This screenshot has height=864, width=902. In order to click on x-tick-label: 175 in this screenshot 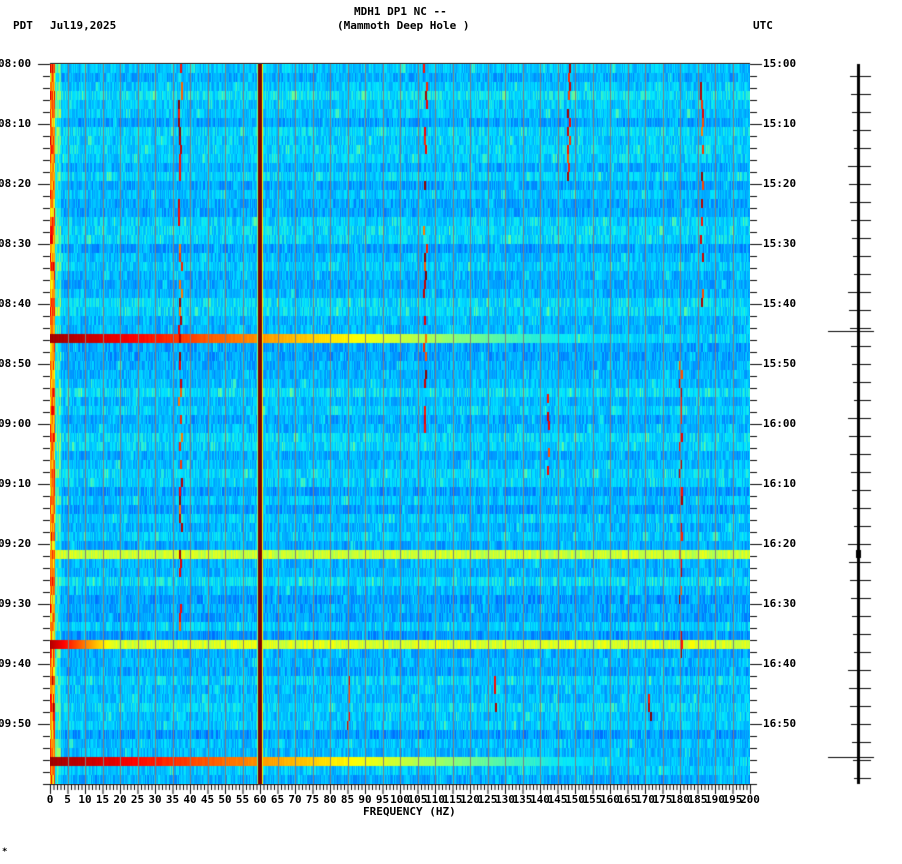, I will do `click(662, 799)`.